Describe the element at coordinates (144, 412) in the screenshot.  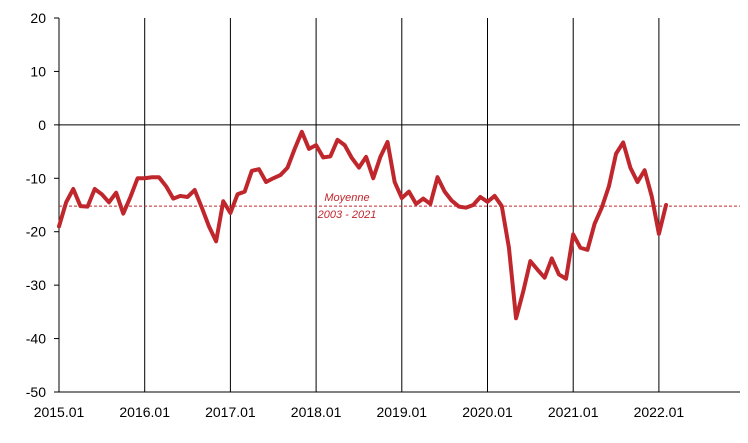
I see `x-tick-label: 2016.01` at that location.